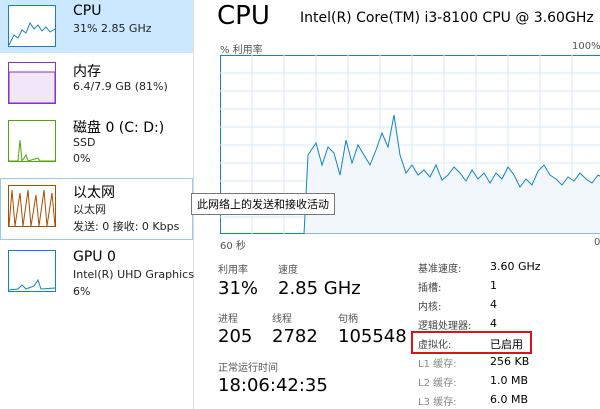 Image resolution: width=600 pixels, height=409 pixels. What do you see at coordinates (126, 226) in the screenshot?
I see `item-detail: 发送: 0 接收: 0 Kbps` at bounding box center [126, 226].